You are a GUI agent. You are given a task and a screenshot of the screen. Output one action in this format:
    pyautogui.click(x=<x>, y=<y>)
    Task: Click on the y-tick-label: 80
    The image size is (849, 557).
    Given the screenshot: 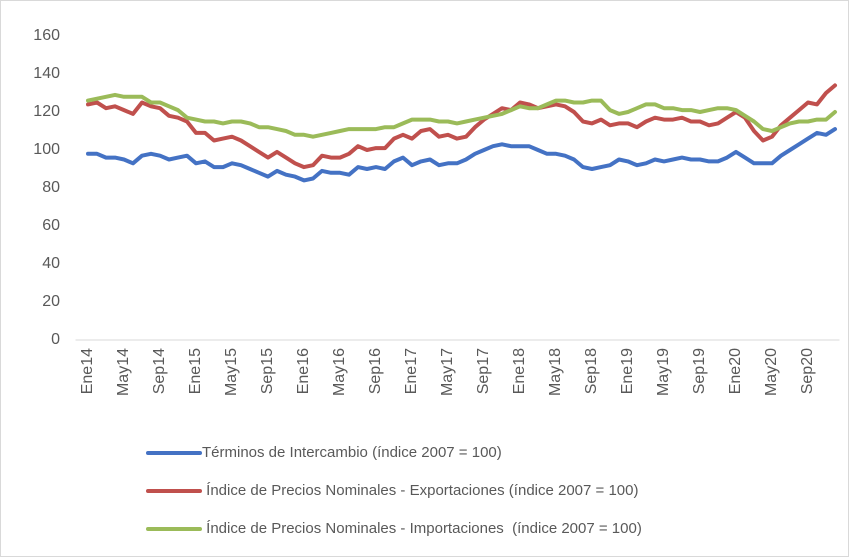 What is the action you would take?
    pyautogui.click(x=51, y=187)
    